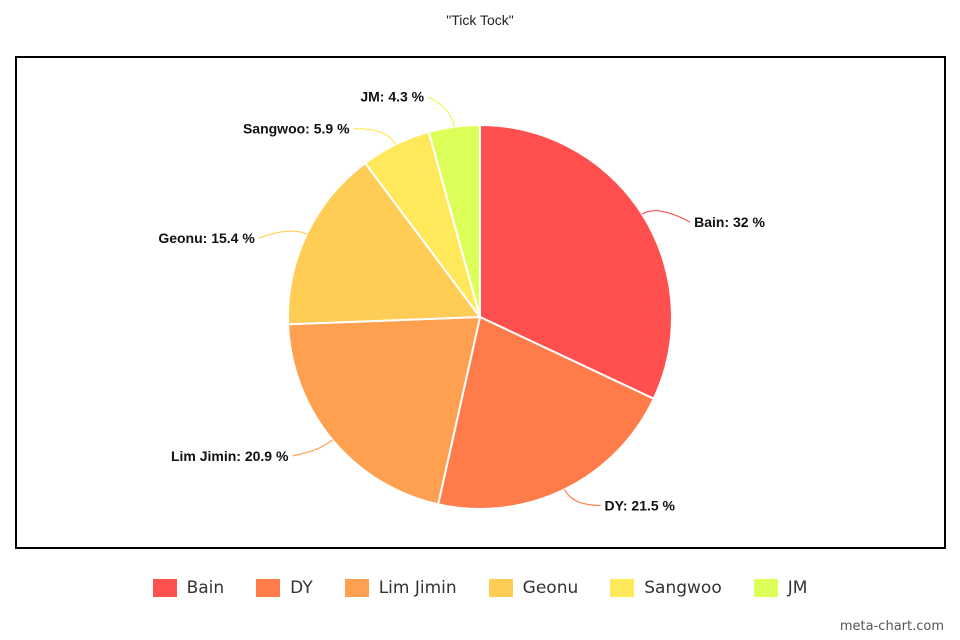  I want to click on legend-item-geonu: Geonu, so click(533, 588).